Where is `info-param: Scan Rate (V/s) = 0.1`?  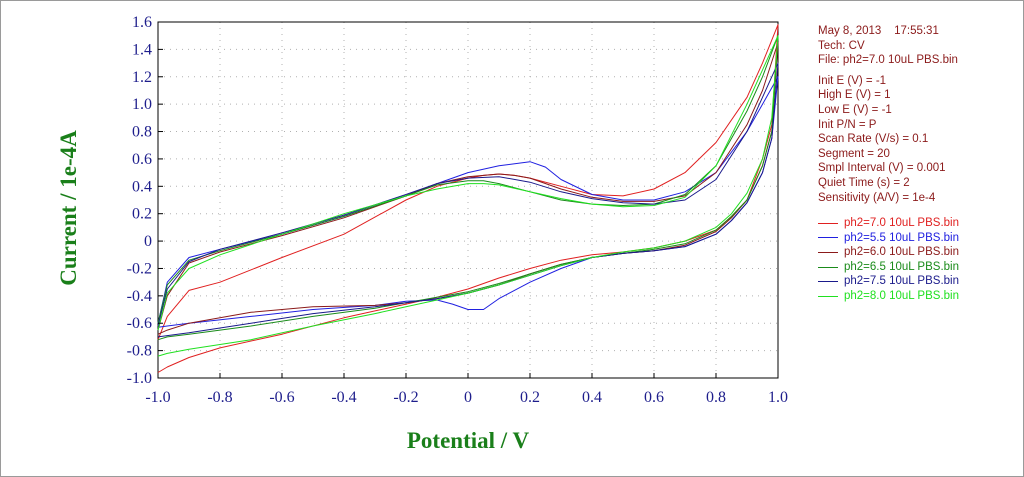 info-param: Scan Rate (V/s) = 0.1 is located at coordinates (873, 139).